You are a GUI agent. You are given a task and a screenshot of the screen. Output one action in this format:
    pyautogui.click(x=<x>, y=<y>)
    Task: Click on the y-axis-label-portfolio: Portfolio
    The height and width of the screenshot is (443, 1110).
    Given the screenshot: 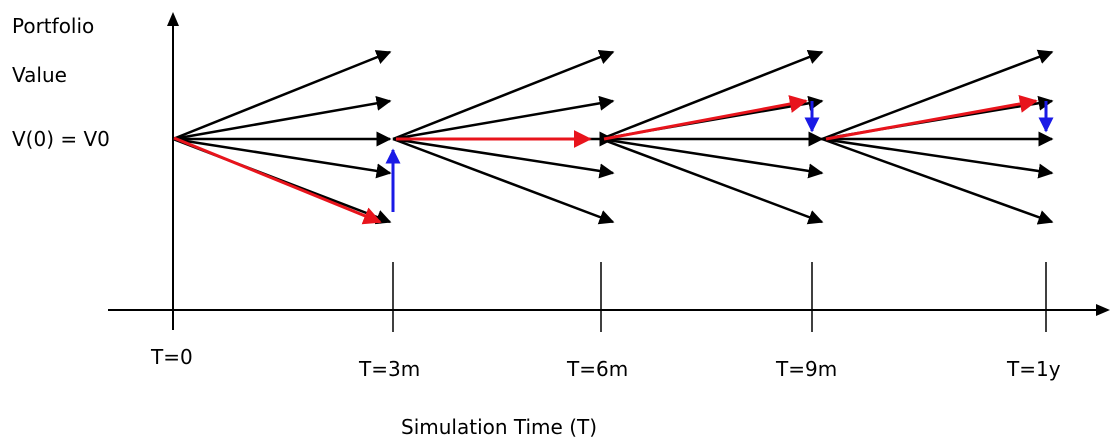 What is the action you would take?
    pyautogui.click(x=53, y=26)
    